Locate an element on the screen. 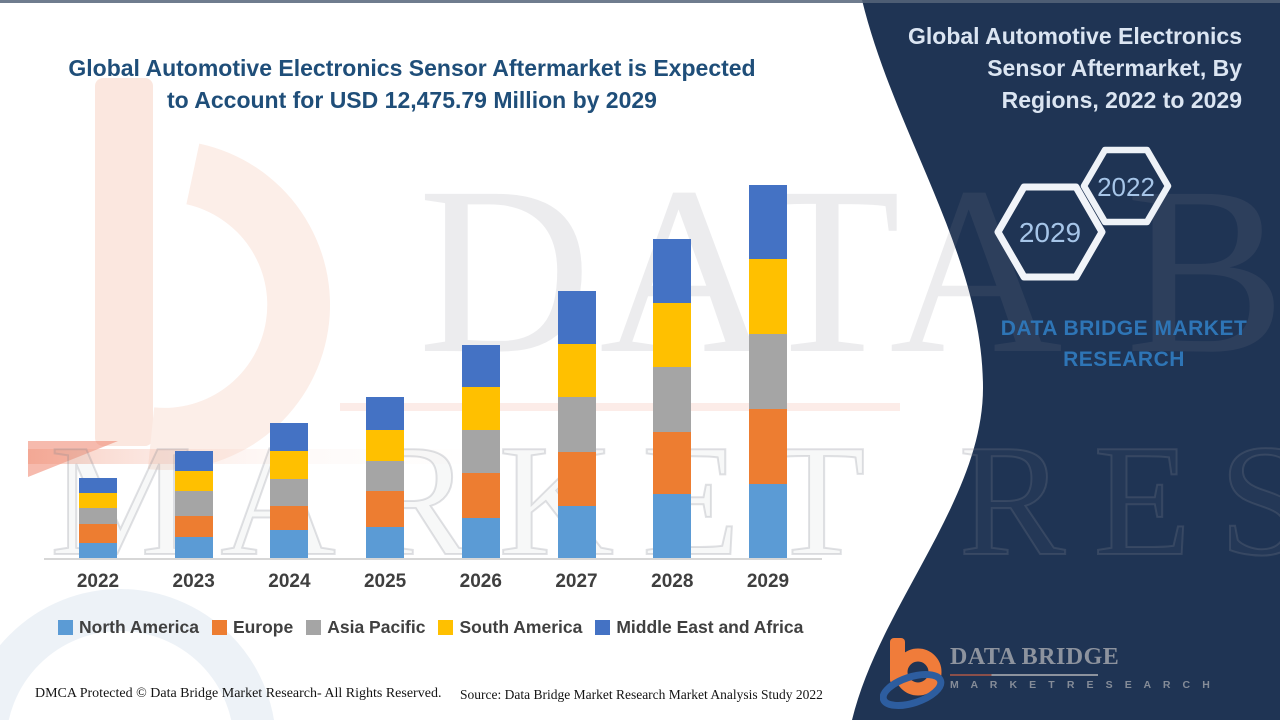  bar-2027-segment-north-america is located at coordinates (576, 532).